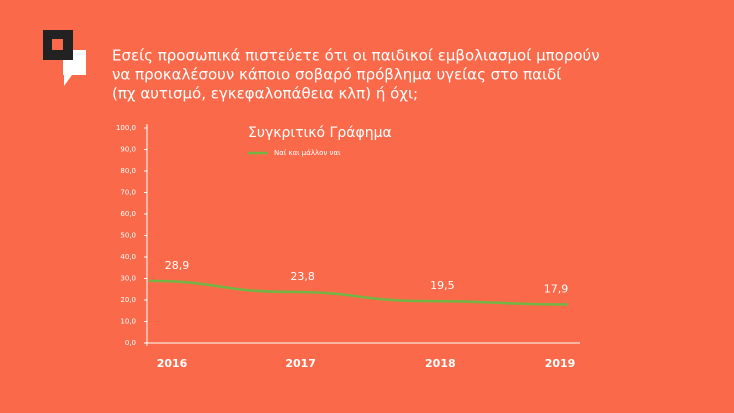 The image size is (734, 413). What do you see at coordinates (128, 214) in the screenshot?
I see `y-tick-label: 60,0` at bounding box center [128, 214].